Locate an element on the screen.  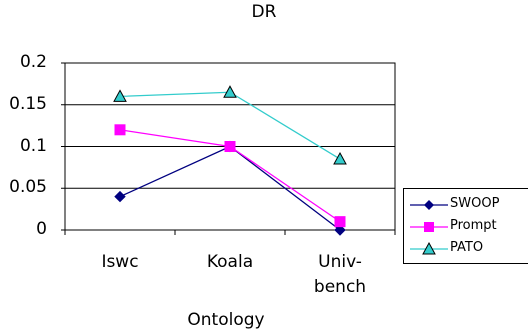
legend-label: PATO is located at coordinates (467, 247).